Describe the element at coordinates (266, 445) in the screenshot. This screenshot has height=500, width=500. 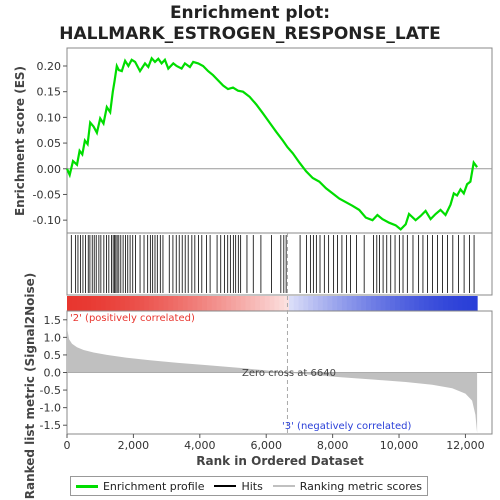
I see `metric-x-tick-label: 6,000` at that location.